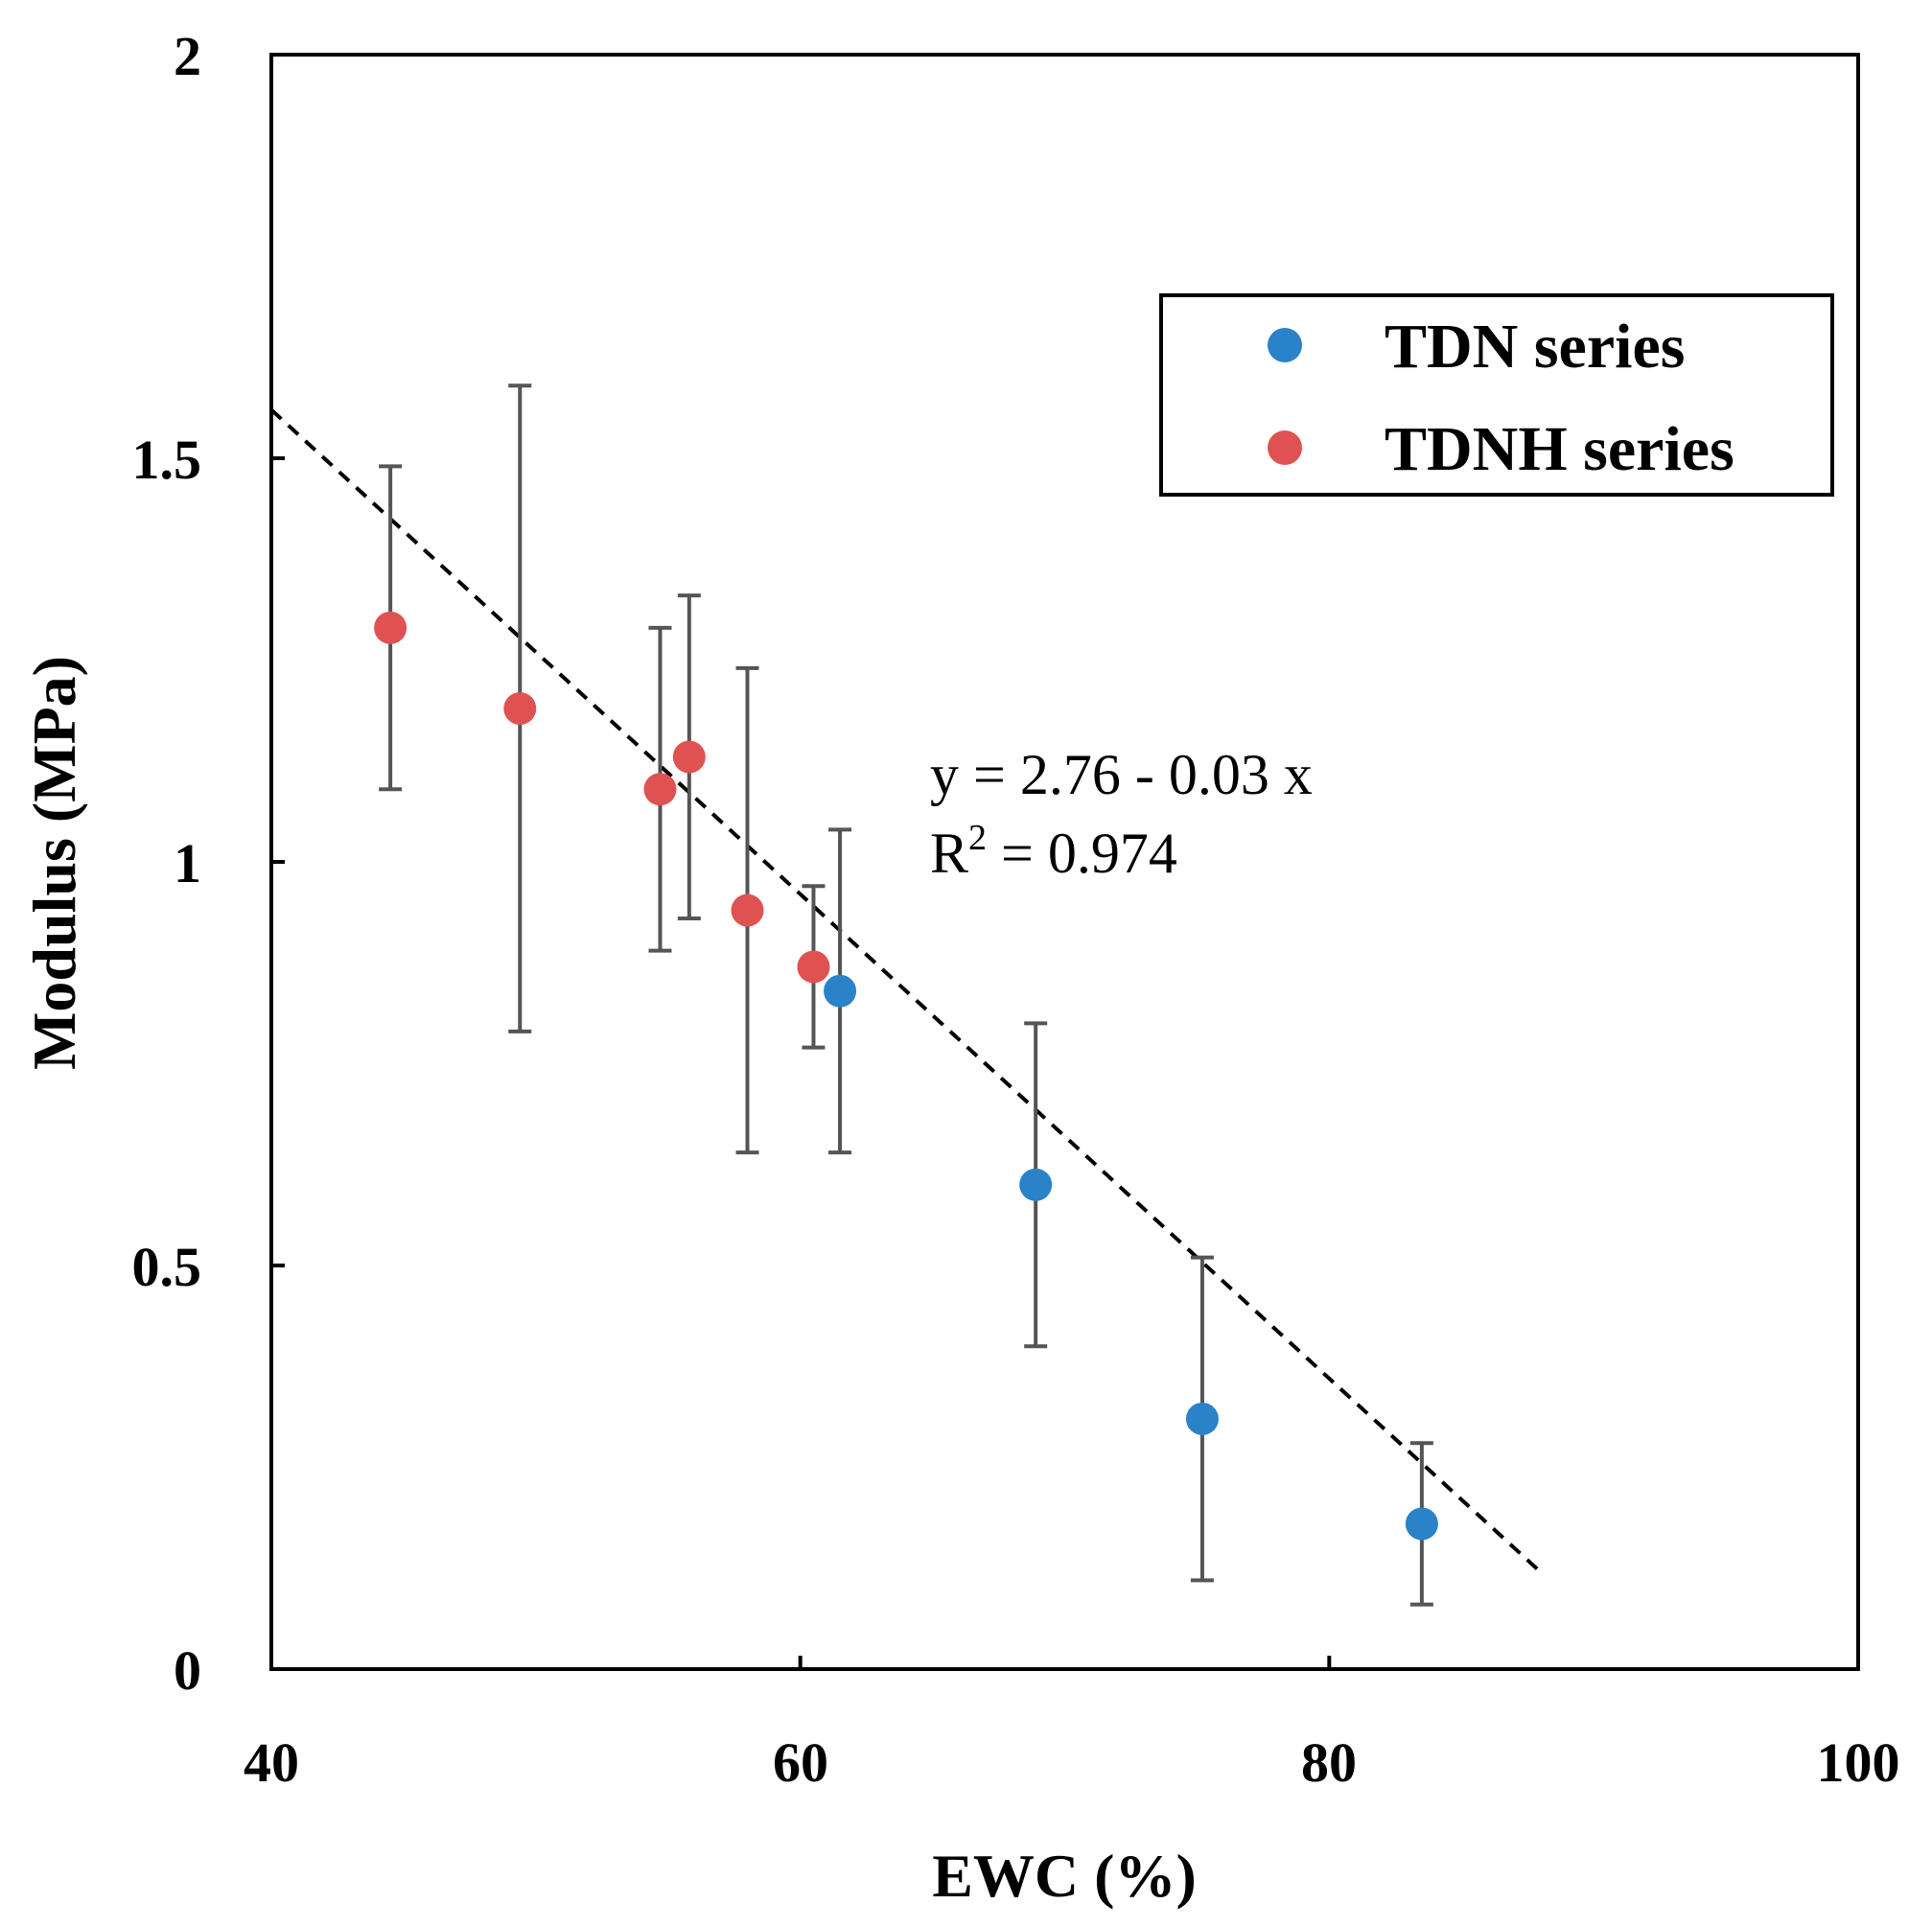  Describe the element at coordinates (271, 1762) in the screenshot. I see `x-tick-label: 40` at that location.